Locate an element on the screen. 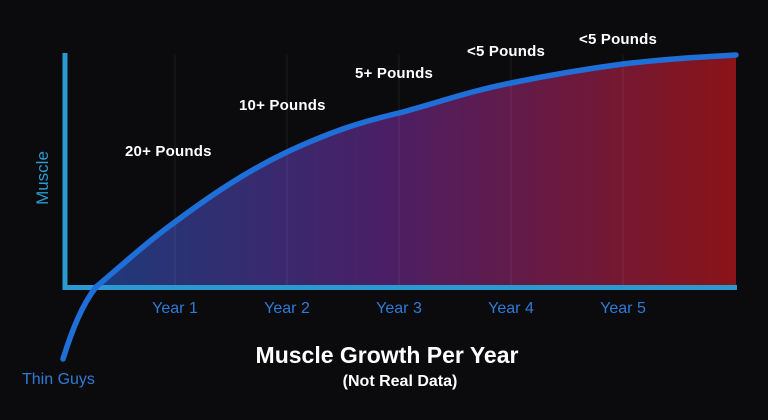 Image resolution: width=768 pixels, height=420 pixels. chart-title: Muscle Growth Per Year is located at coordinates (387, 355).